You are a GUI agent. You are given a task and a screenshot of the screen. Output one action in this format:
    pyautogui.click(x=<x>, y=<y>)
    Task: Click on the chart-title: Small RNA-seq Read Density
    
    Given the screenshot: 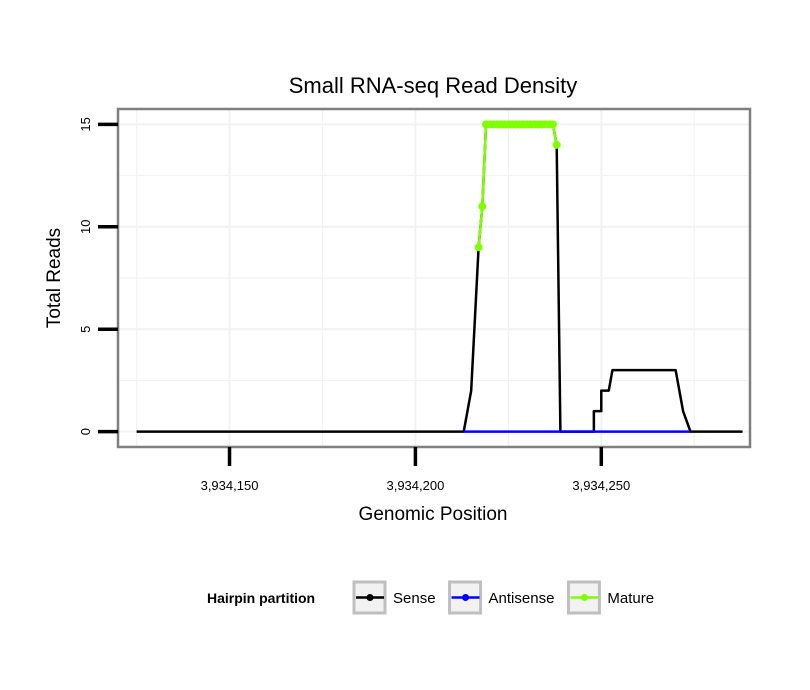 What is the action you would take?
    pyautogui.click(x=433, y=85)
    